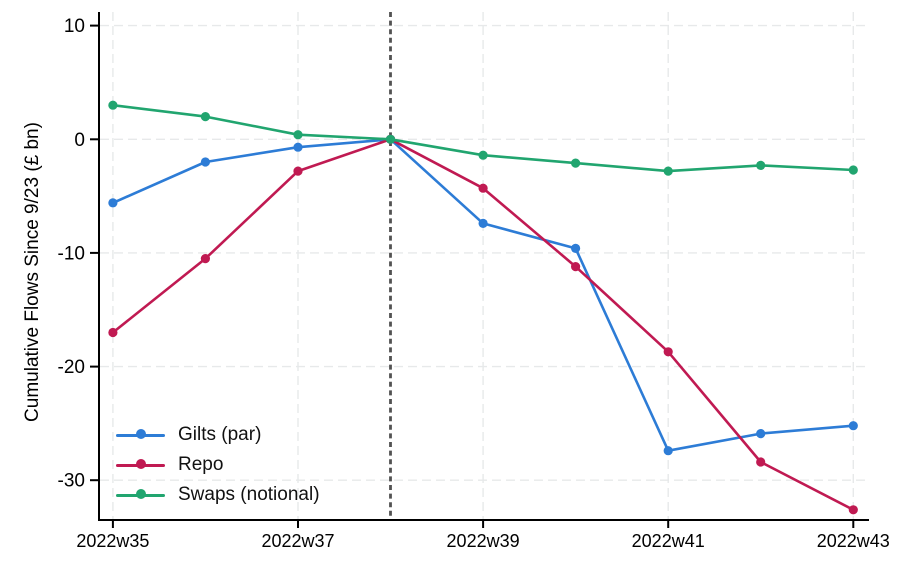 This screenshot has width=901, height=561. I want to click on repo-swatch, so click(140, 465).